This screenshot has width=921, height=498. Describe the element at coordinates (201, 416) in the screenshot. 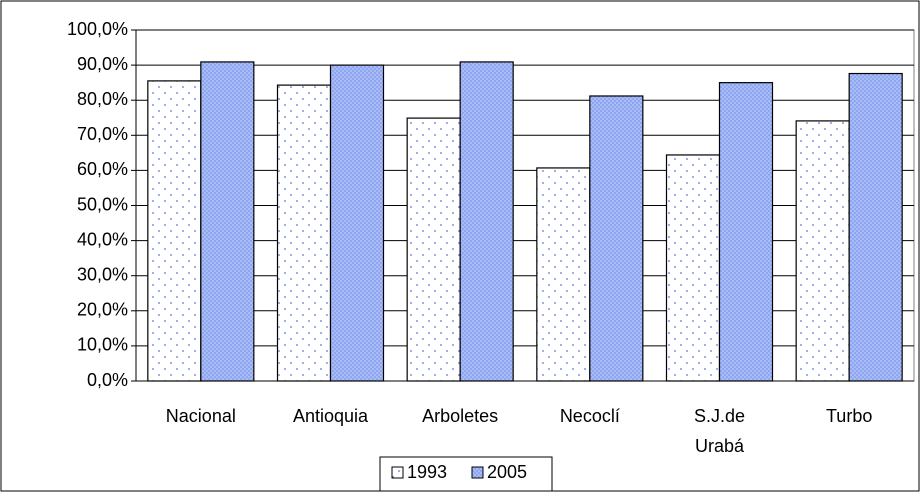

I see `x-tick-label: Nacional` at that location.